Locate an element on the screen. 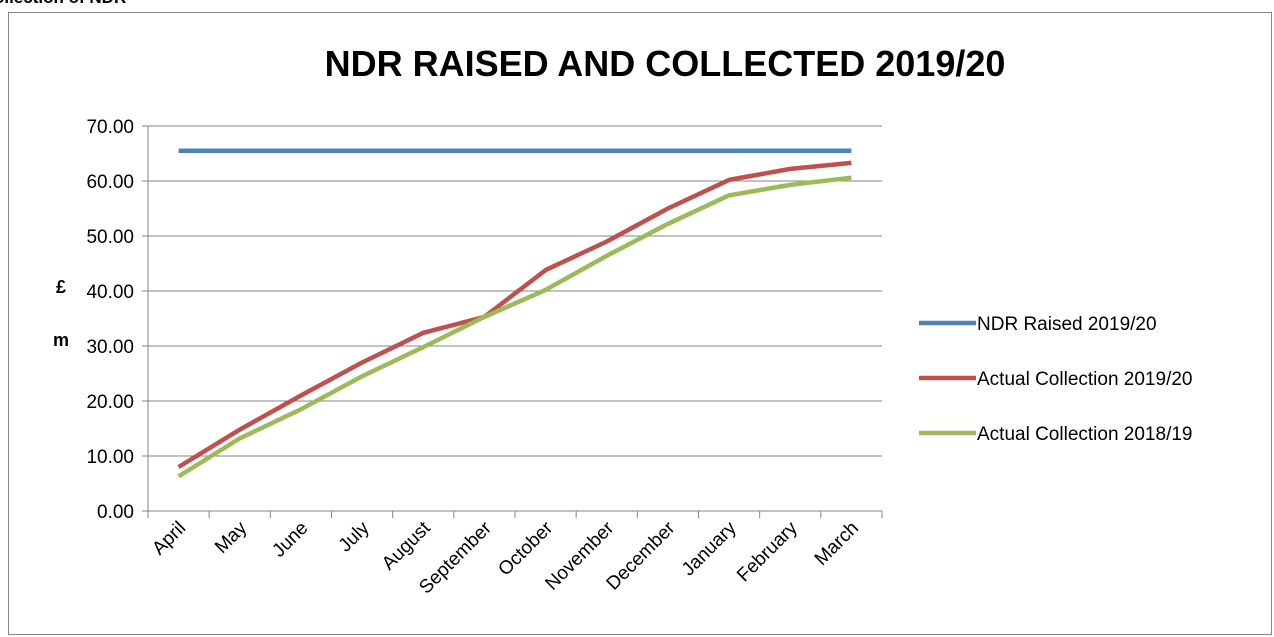  x-tick-label: April is located at coordinates (169, 539).